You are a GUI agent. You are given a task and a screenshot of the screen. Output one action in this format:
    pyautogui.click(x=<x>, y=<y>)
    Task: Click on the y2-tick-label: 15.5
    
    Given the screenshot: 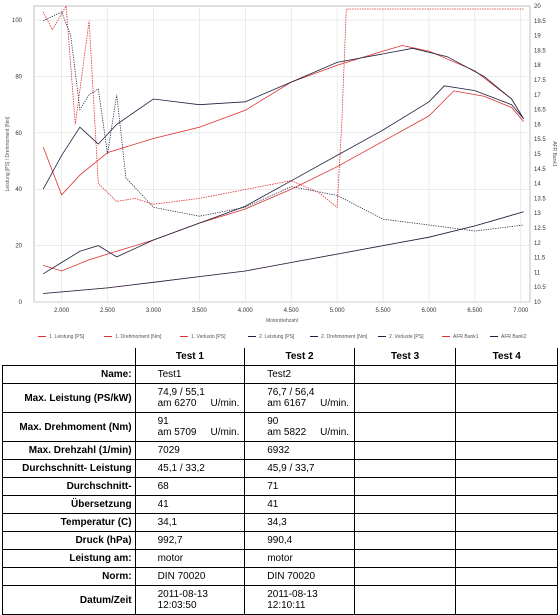 What is the action you would take?
    pyautogui.click(x=540, y=140)
    